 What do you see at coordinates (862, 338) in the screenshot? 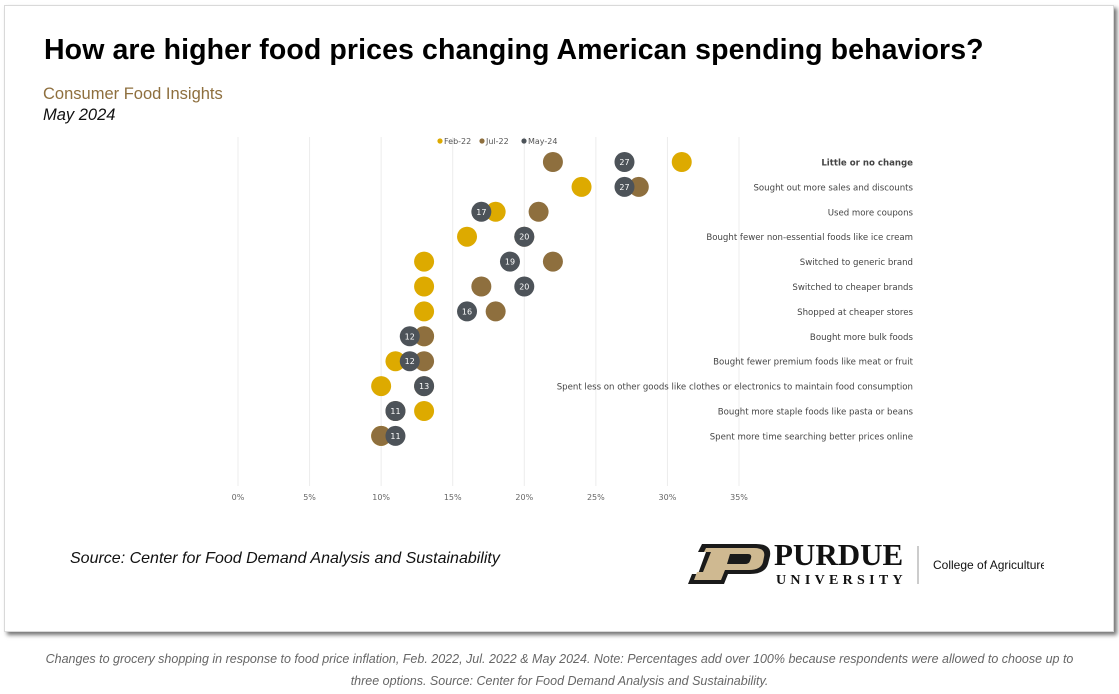
I see `category-label: Bought more bulk foods` at bounding box center [862, 338].